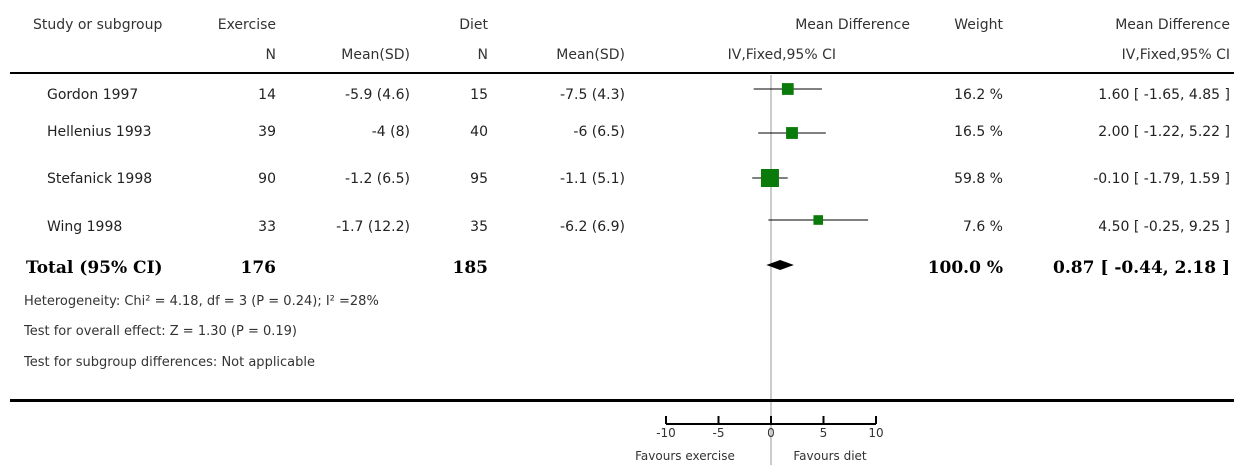  I want to click on ci-text: 1.60 [ -1.65, 4.85 ], so click(1164, 95).